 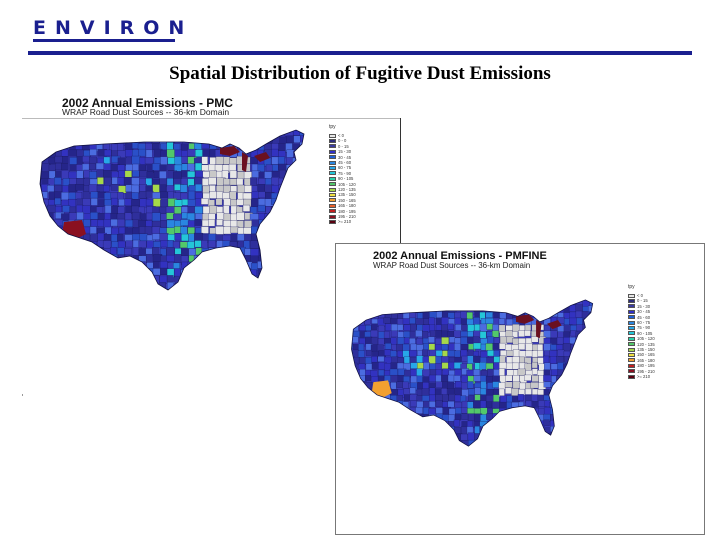 What do you see at coordinates (646, 371) in the screenshot?
I see `legend-label: 195 - 210` at bounding box center [646, 371].